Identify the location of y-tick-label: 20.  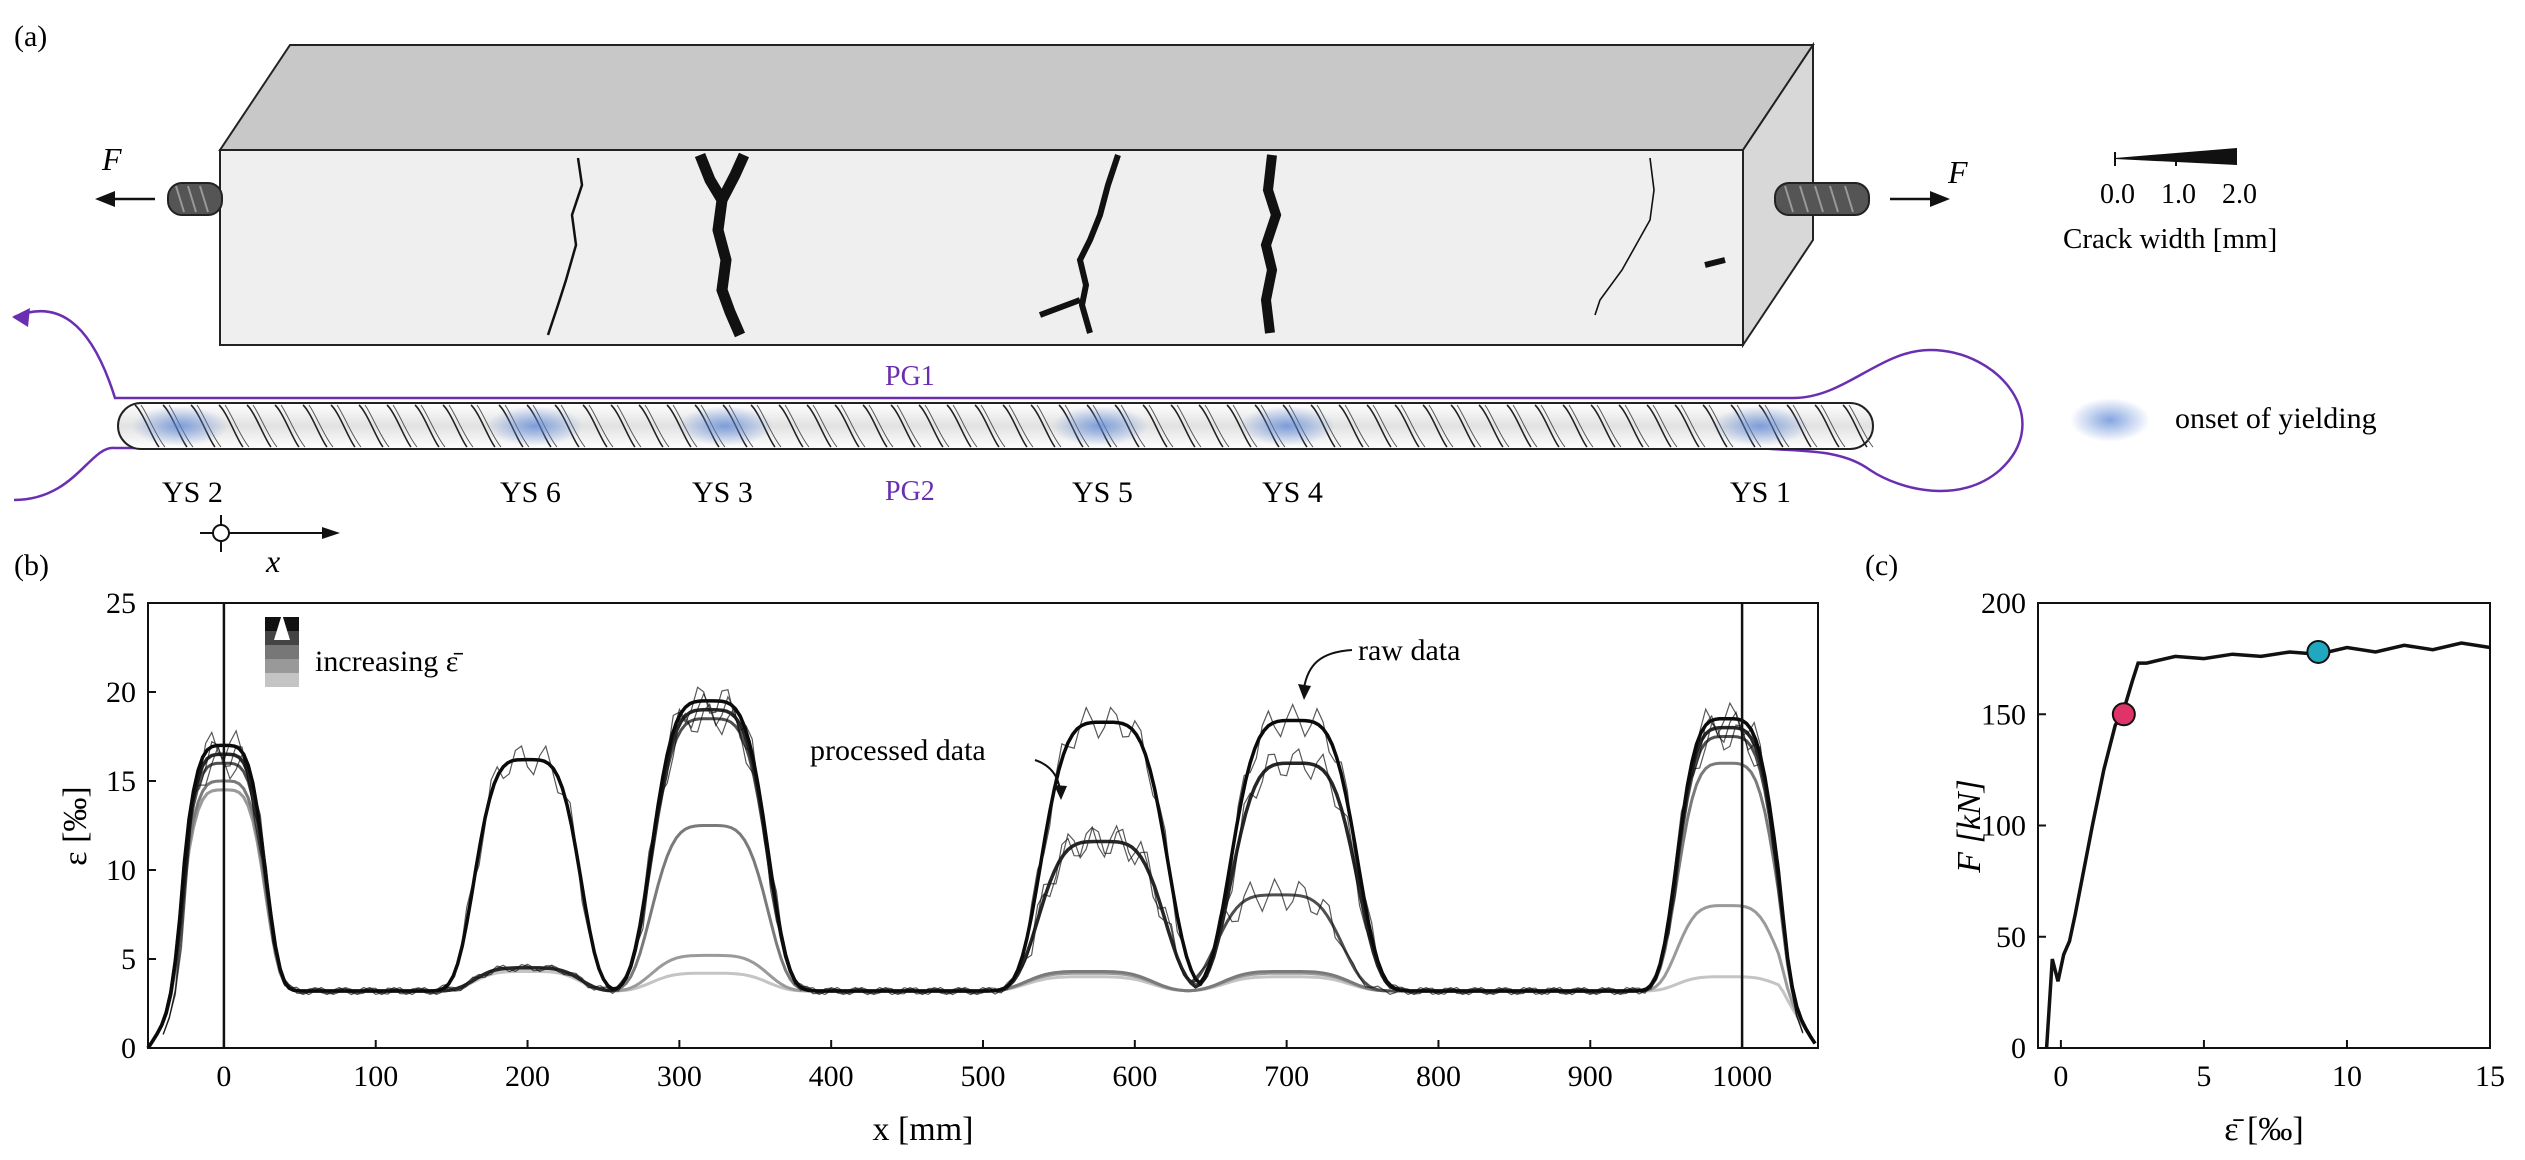
(121, 692).